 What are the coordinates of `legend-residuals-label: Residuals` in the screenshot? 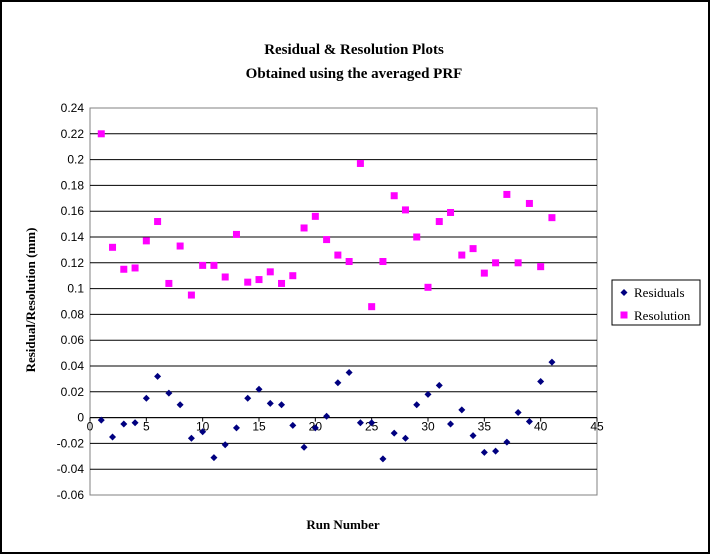 It's located at (659, 292).